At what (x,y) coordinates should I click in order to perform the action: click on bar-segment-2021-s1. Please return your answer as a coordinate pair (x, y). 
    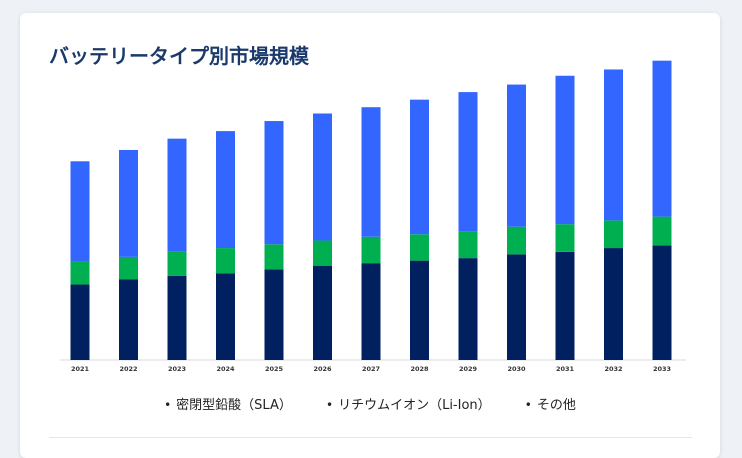
    Looking at the image, I should click on (80, 273).